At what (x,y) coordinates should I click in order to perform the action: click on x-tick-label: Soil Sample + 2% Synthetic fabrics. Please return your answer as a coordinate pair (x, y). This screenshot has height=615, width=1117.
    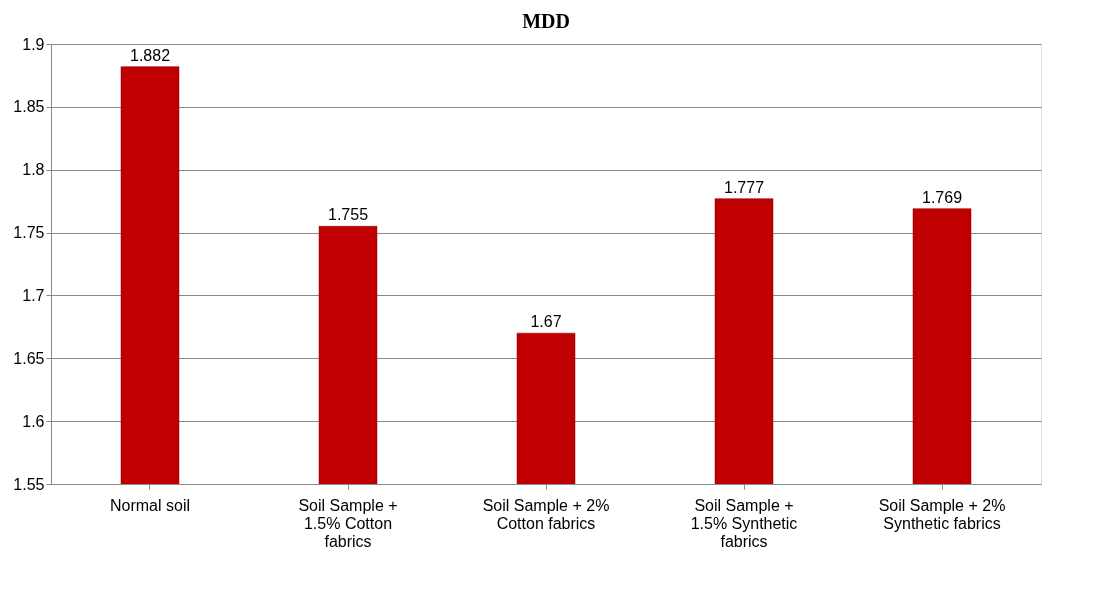
    Looking at the image, I should click on (942, 514).